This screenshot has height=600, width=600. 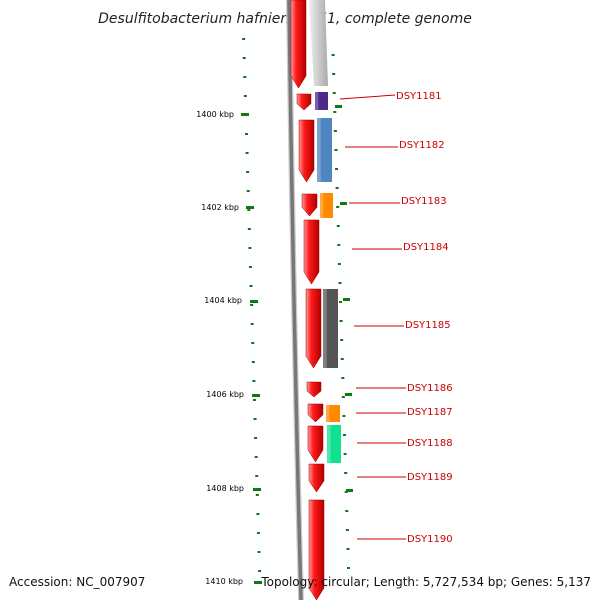 I want to click on gene-label-dsy1185: DSY1185, so click(x=428, y=325).